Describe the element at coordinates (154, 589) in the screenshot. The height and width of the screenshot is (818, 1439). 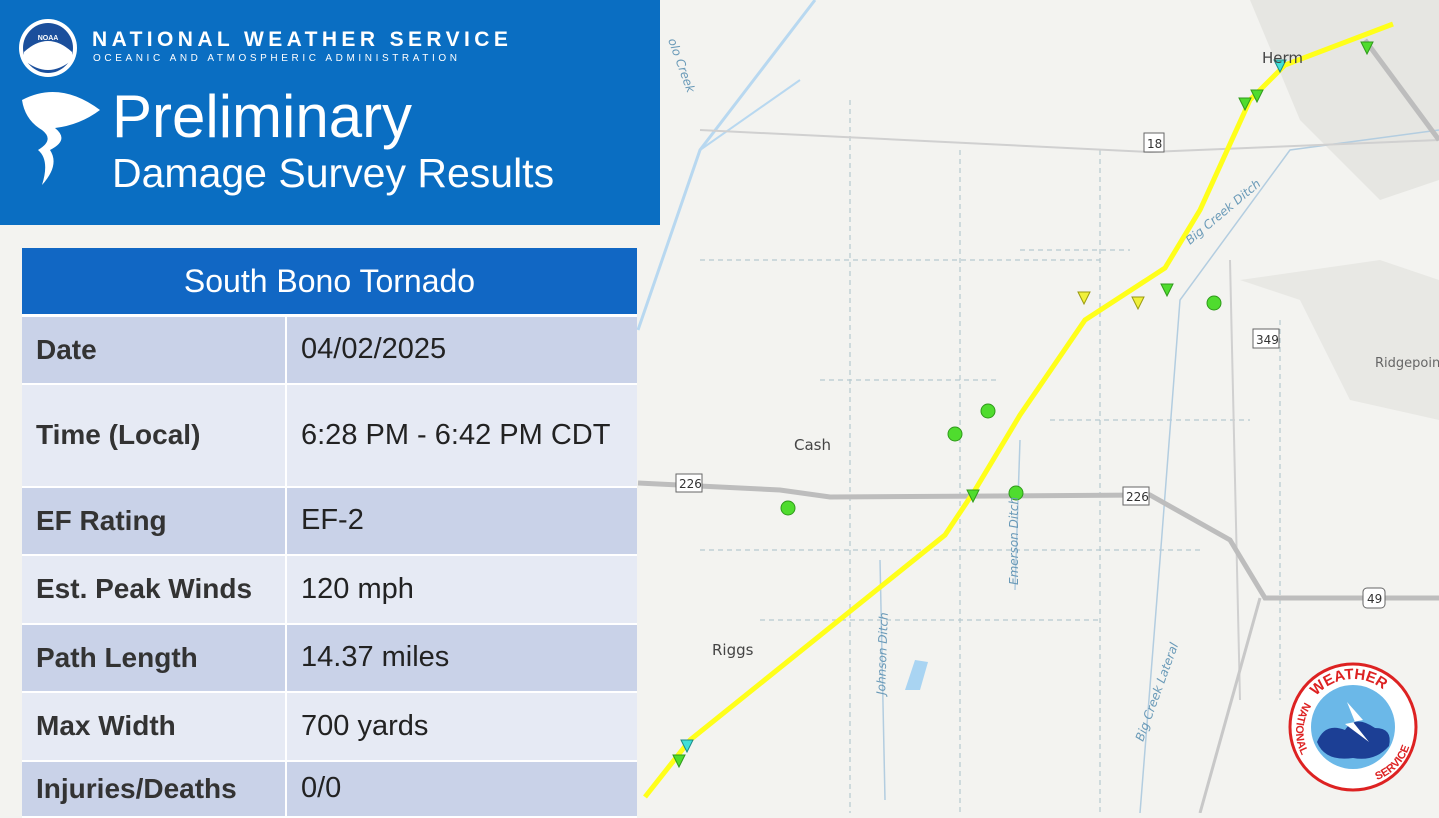
I see `field-label: Est. Peak Winds` at that location.